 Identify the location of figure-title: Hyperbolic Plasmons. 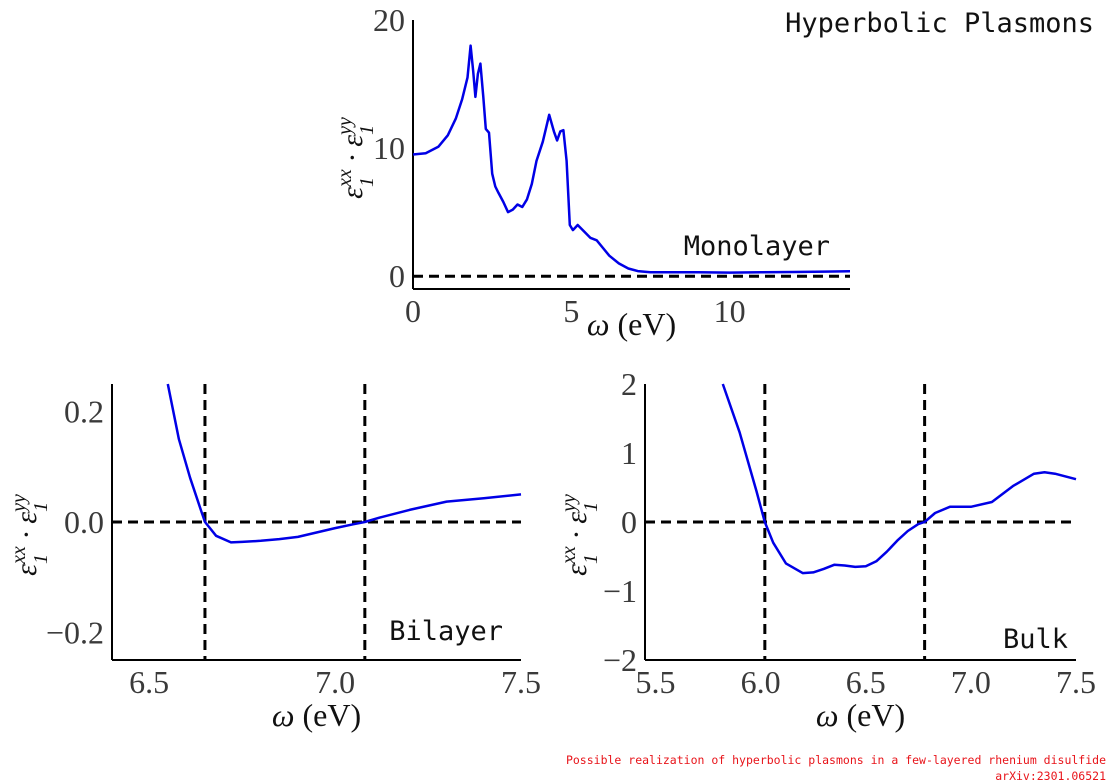
(939, 23).